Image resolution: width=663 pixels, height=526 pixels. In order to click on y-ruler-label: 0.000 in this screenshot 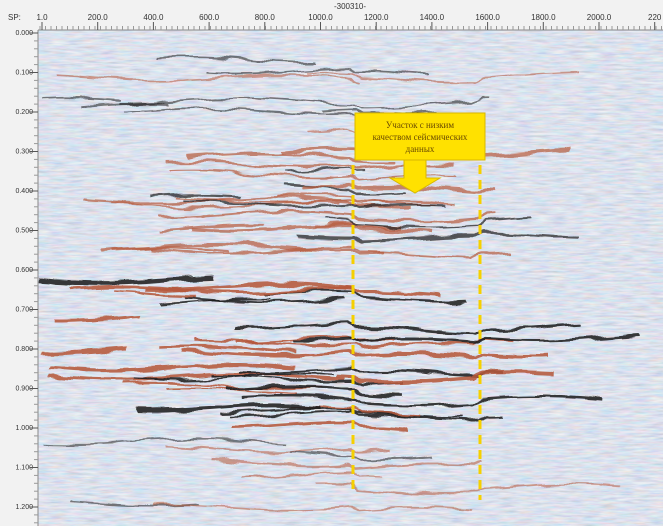, I will do `click(24, 33)`.